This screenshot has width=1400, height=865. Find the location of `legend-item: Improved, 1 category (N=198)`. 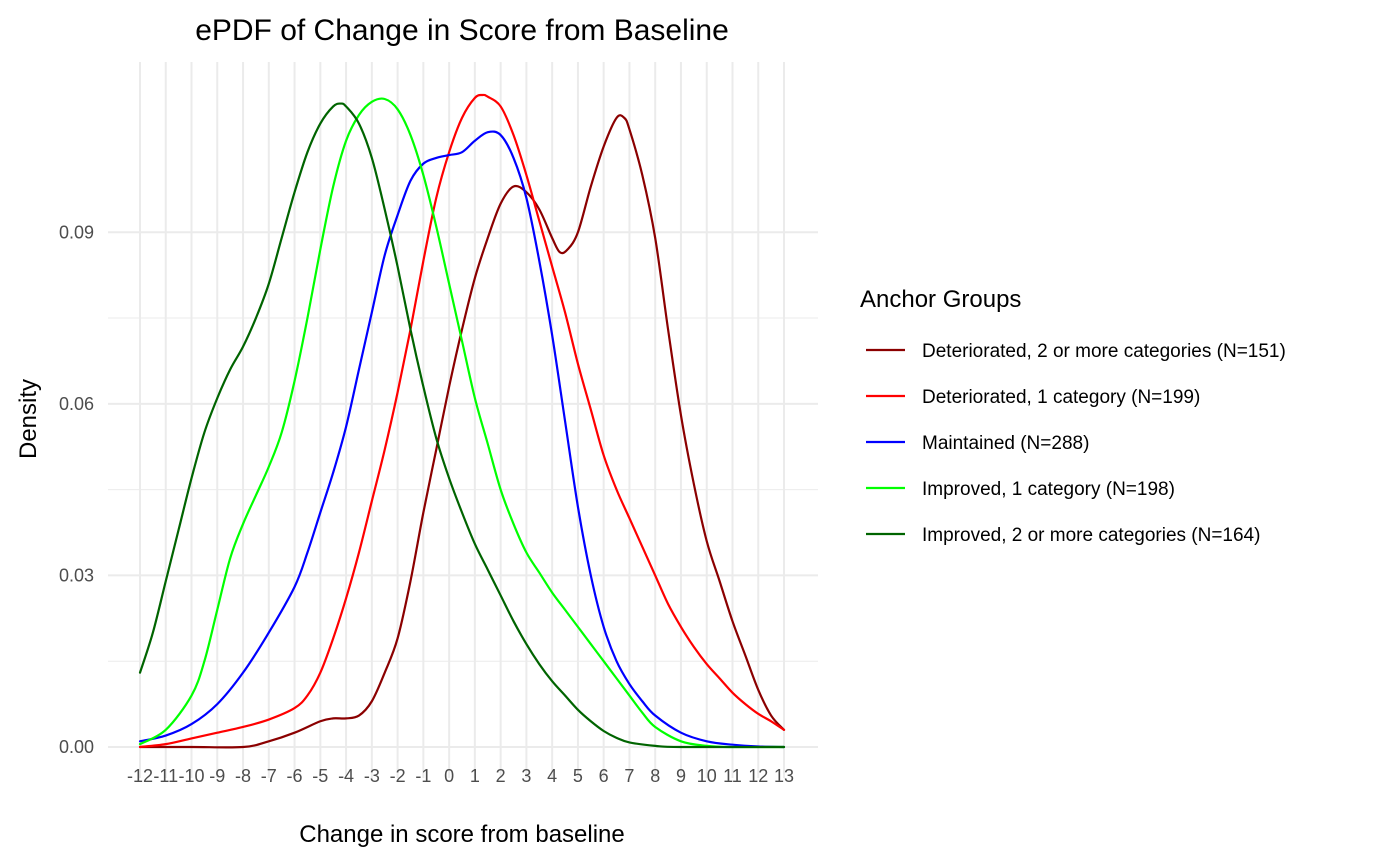

legend-item: Improved, 1 category (N=198) is located at coordinates (1020, 489).